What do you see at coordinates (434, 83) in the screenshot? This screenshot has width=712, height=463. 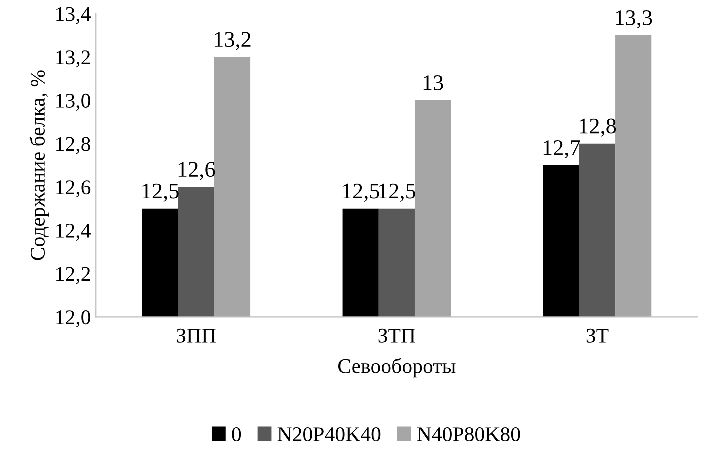 I see `data-label: 13` at bounding box center [434, 83].